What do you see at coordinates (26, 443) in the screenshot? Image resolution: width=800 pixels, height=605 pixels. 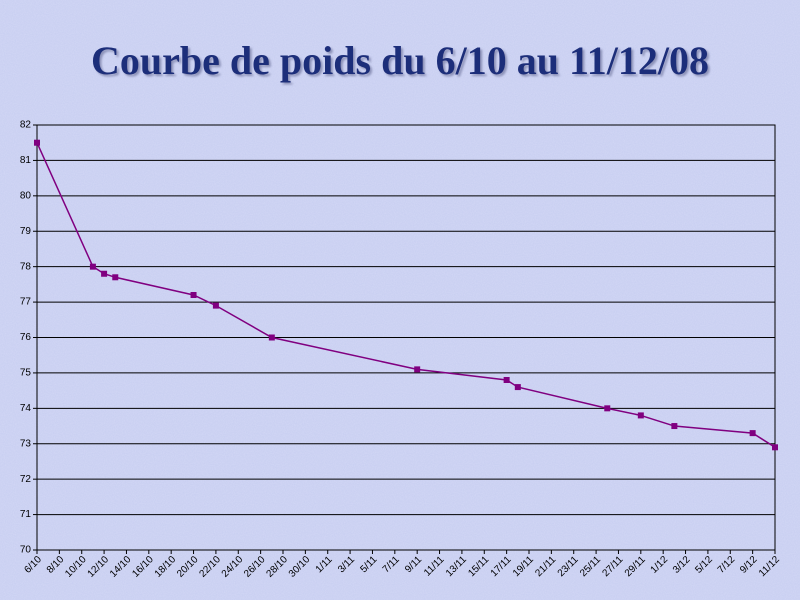 I see `y-tick-label: 73` at bounding box center [26, 443].